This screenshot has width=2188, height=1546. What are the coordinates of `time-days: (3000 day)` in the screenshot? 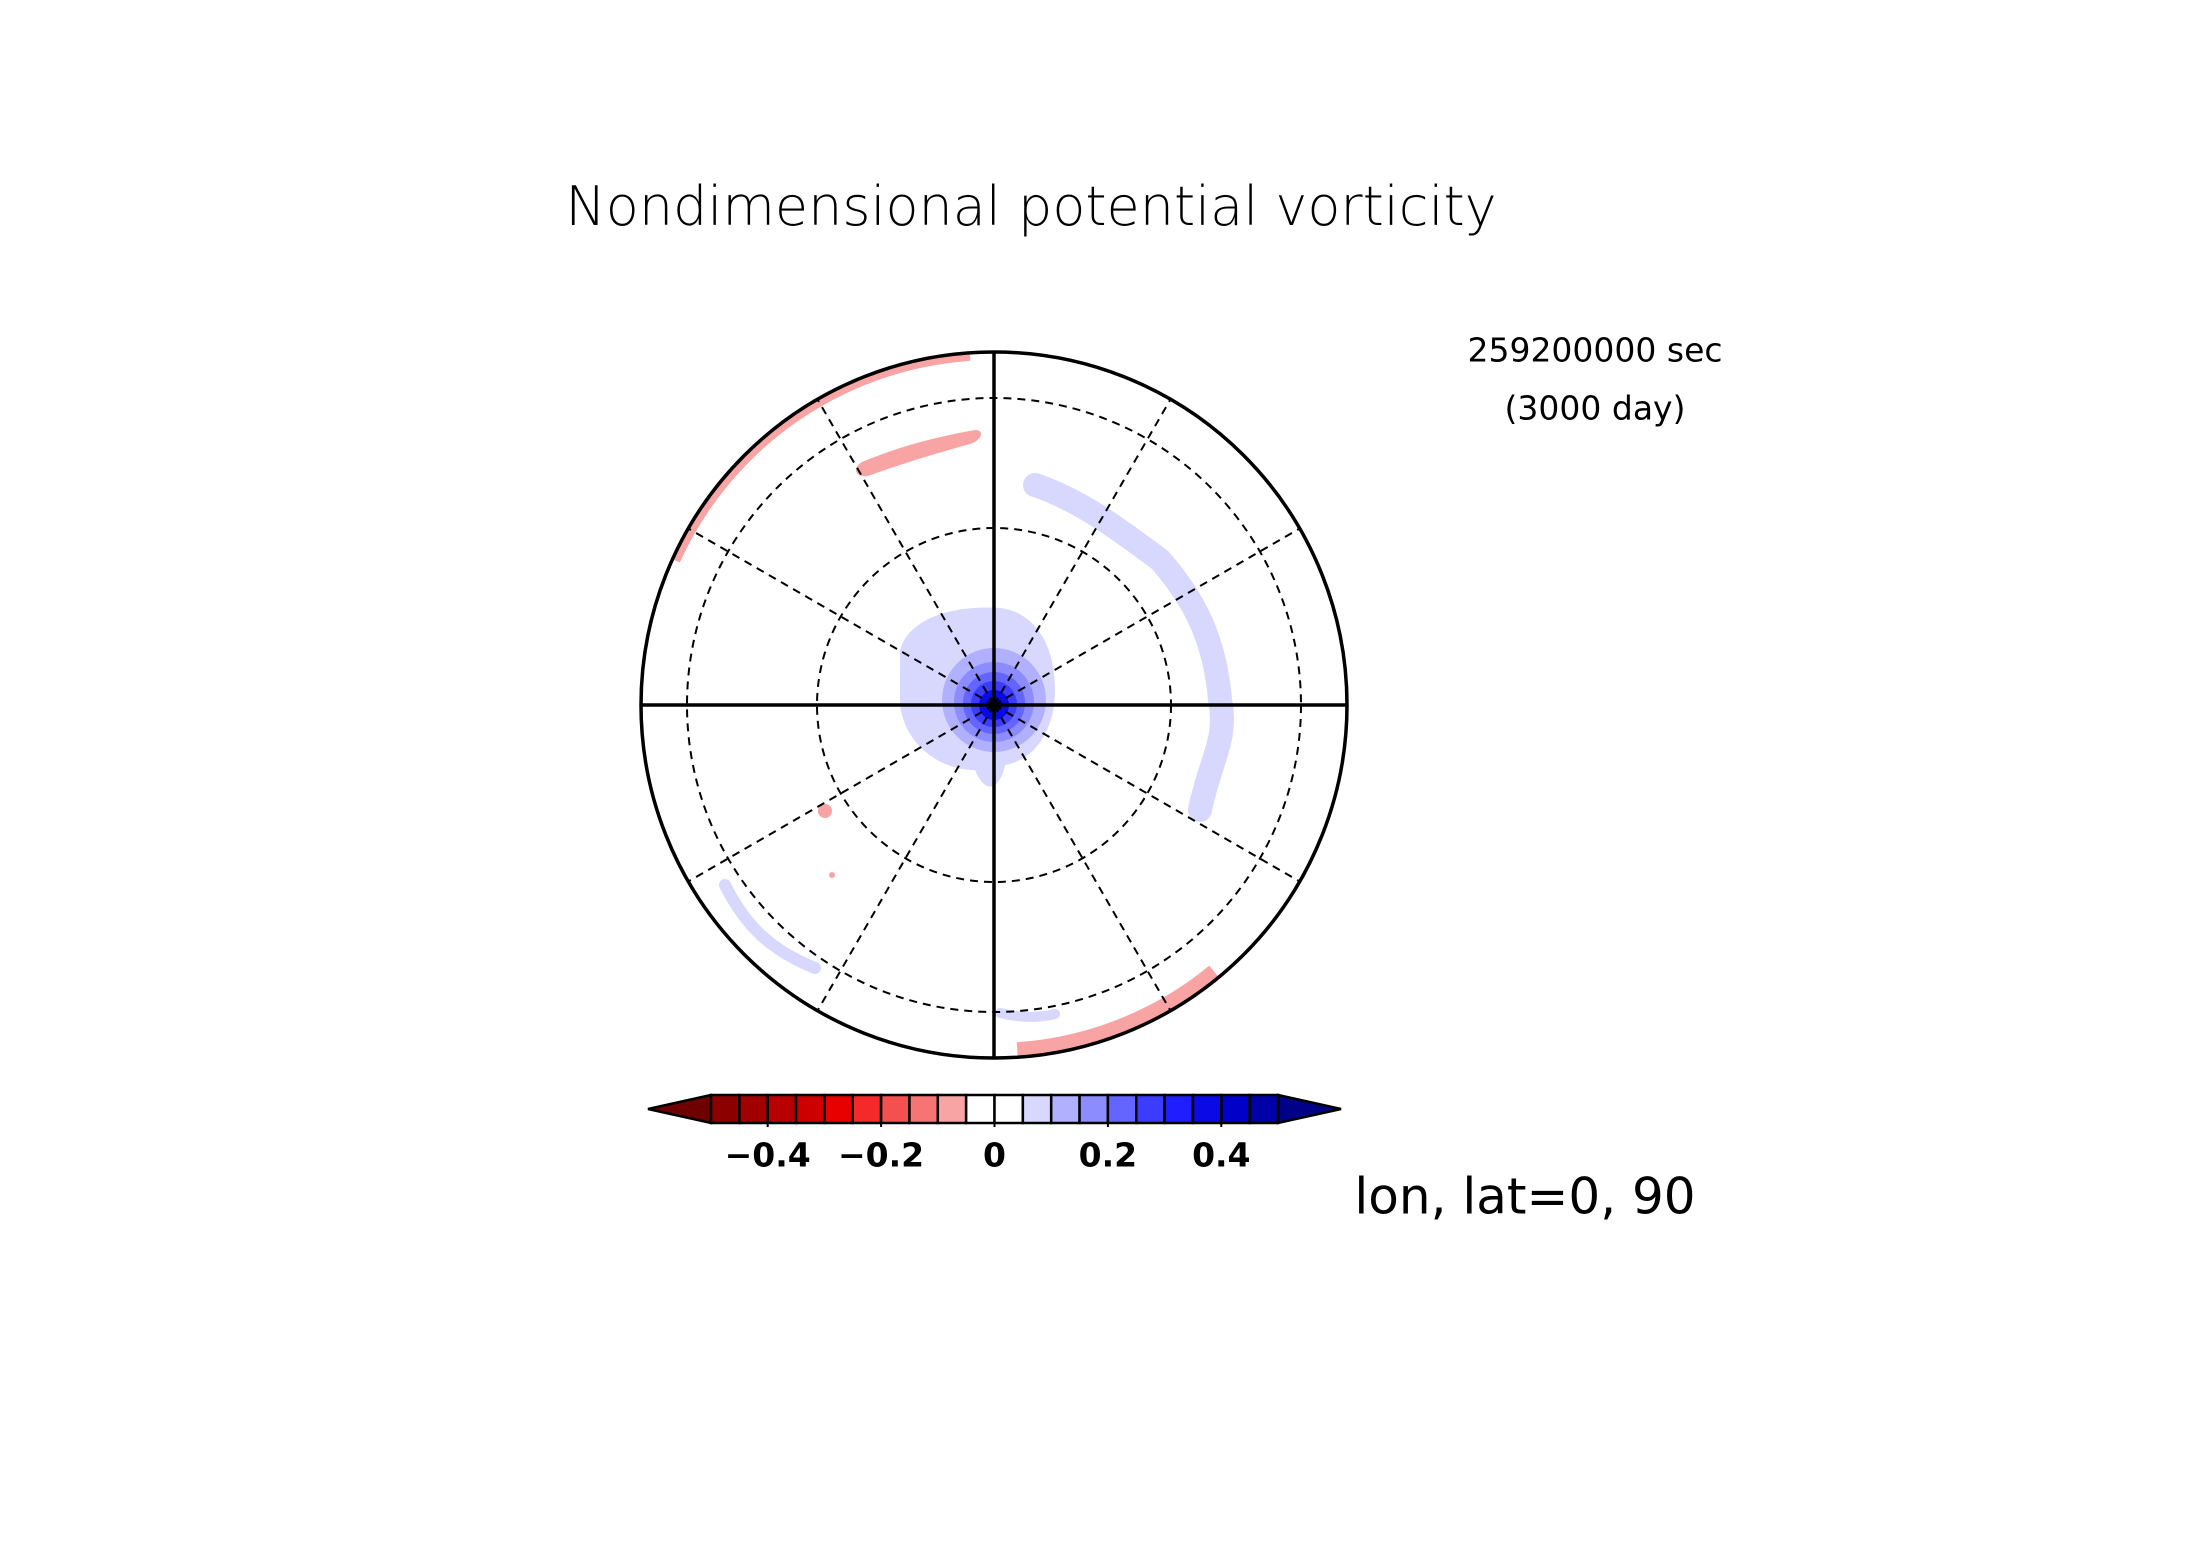 It's located at (1595, 408).